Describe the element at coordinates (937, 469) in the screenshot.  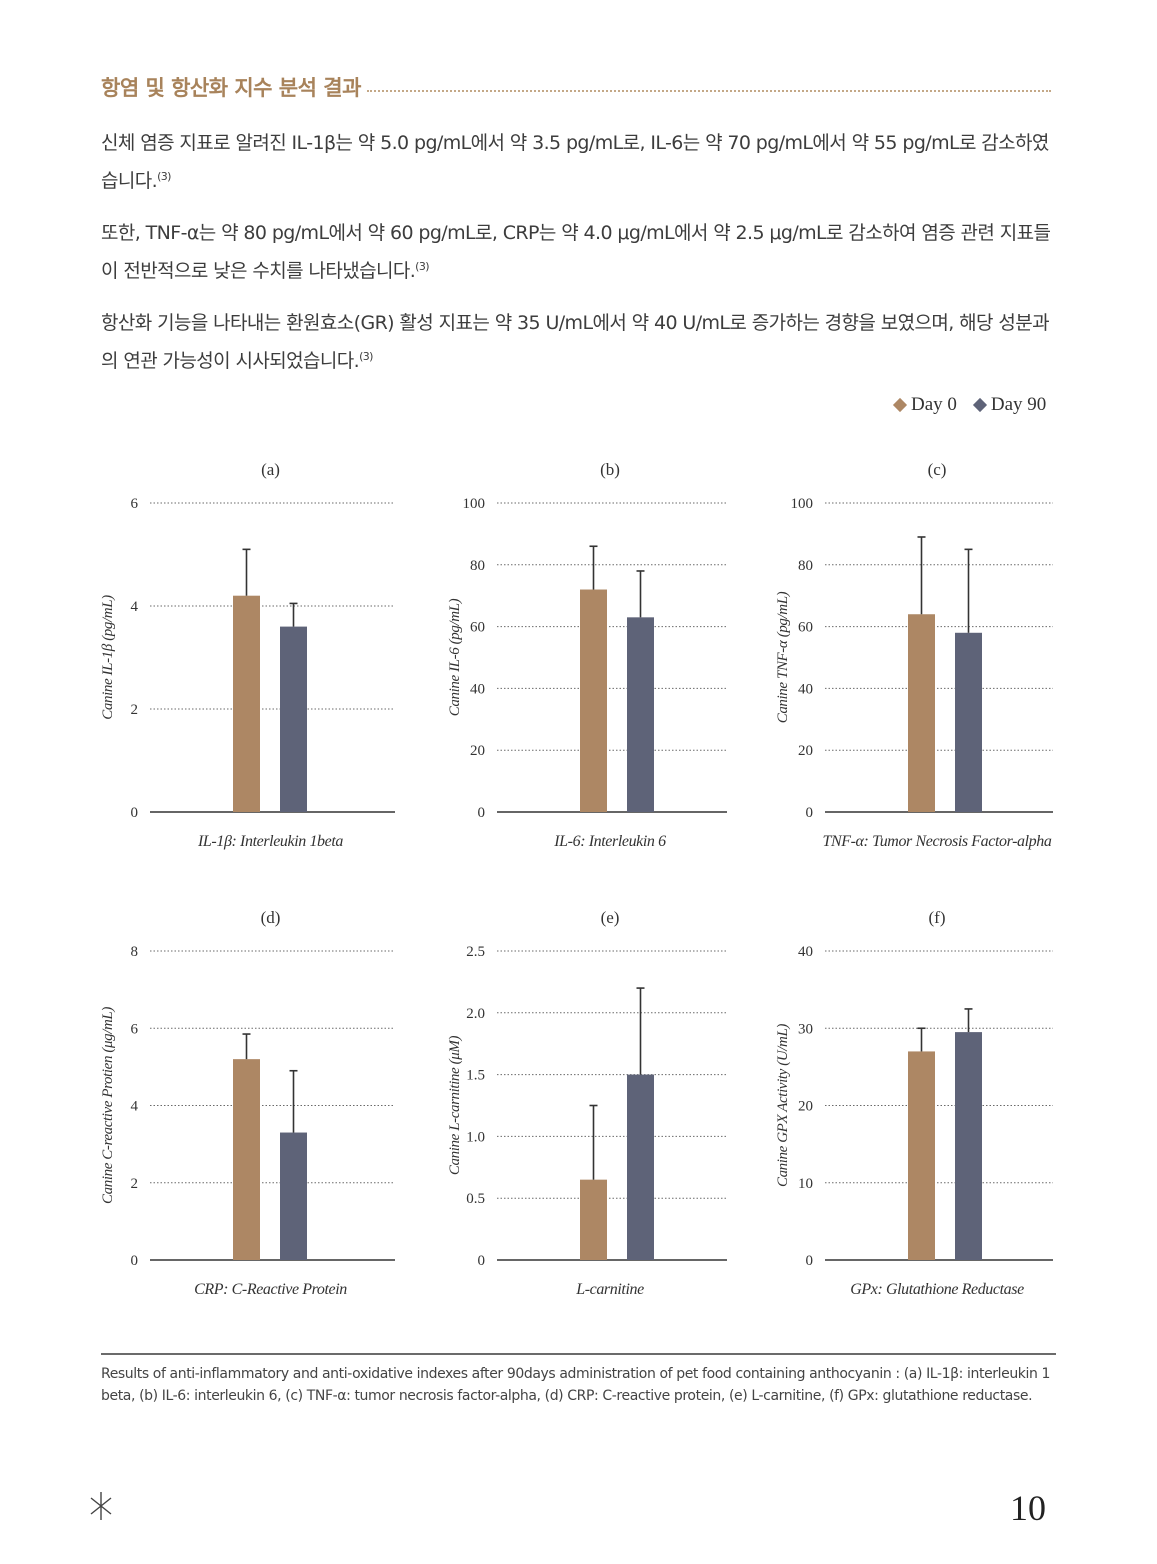
I see `panel-label: (c)` at that location.